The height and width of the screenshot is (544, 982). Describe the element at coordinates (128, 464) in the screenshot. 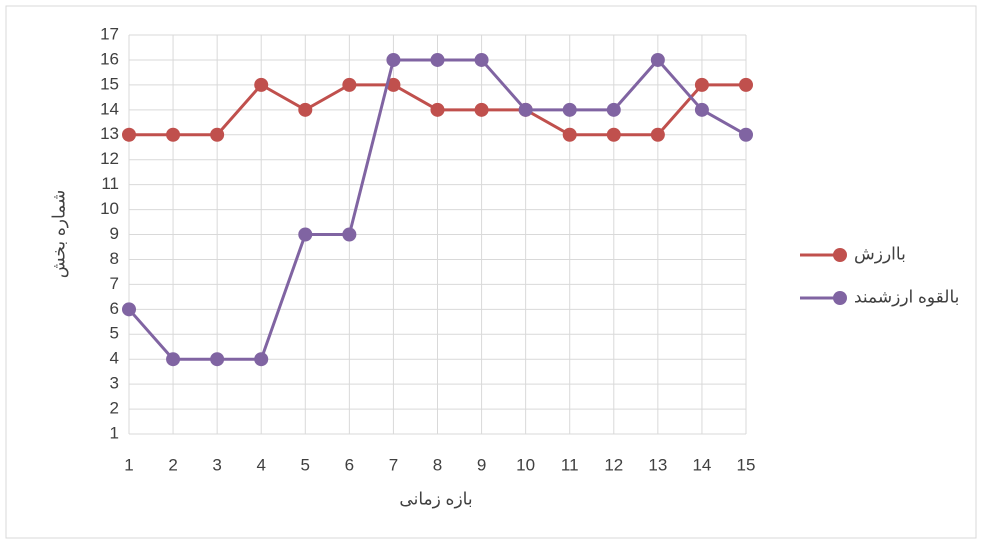

I see `x-tick-label: 1` at that location.